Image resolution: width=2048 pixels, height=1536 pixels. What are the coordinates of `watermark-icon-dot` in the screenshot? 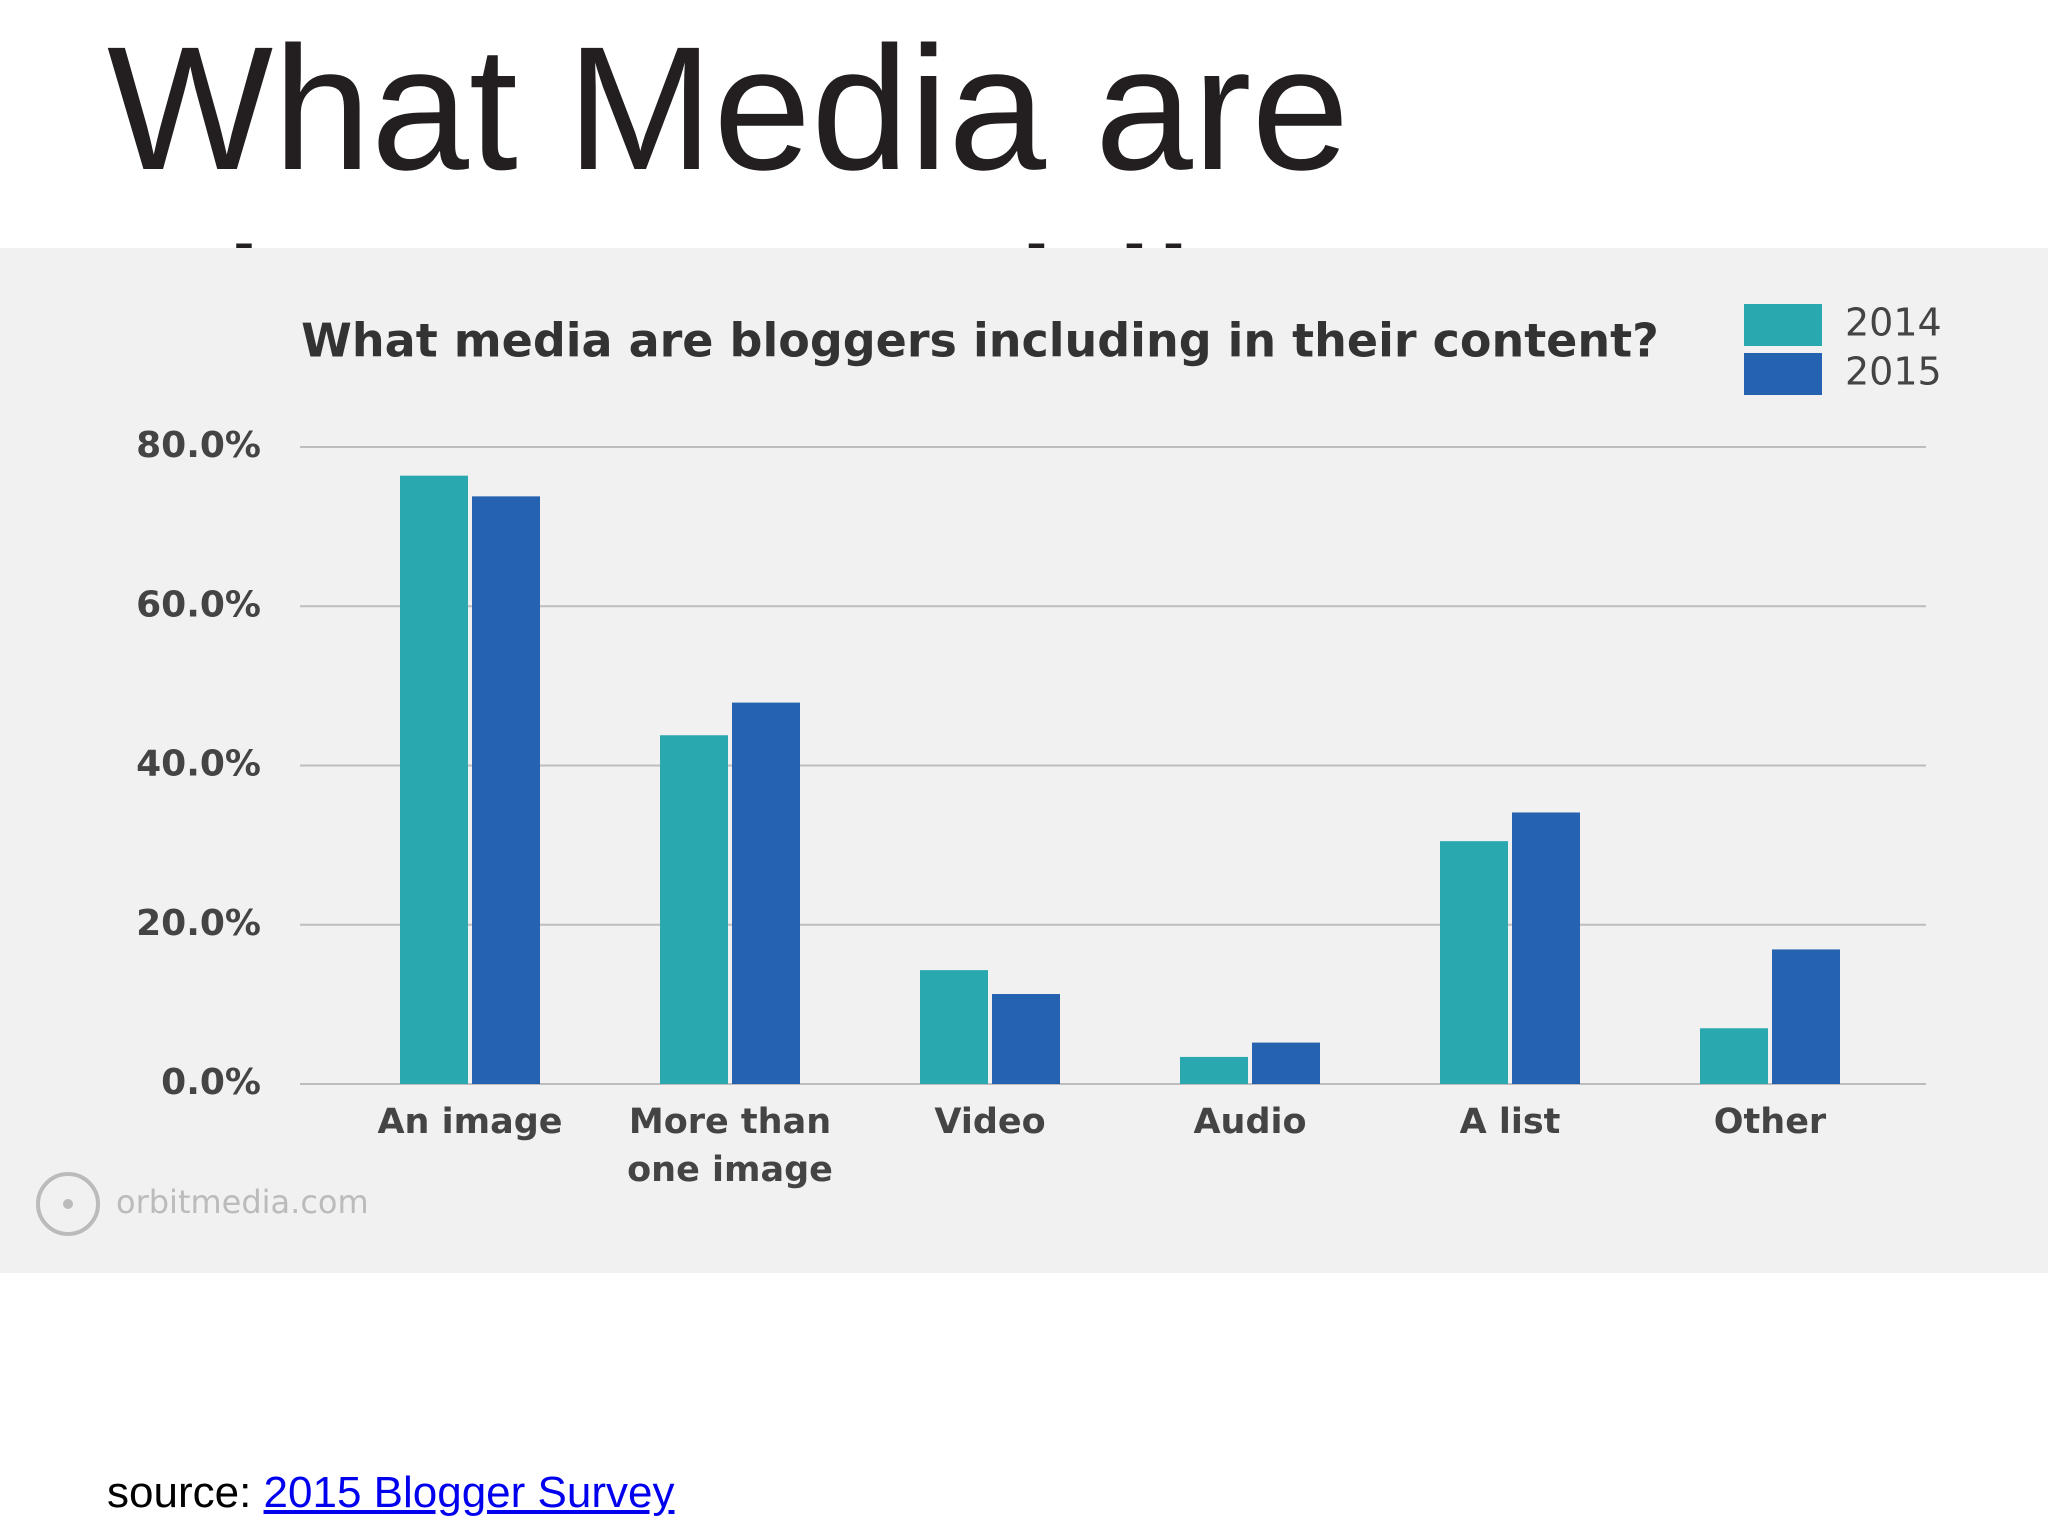 It's located at (68, 1204).